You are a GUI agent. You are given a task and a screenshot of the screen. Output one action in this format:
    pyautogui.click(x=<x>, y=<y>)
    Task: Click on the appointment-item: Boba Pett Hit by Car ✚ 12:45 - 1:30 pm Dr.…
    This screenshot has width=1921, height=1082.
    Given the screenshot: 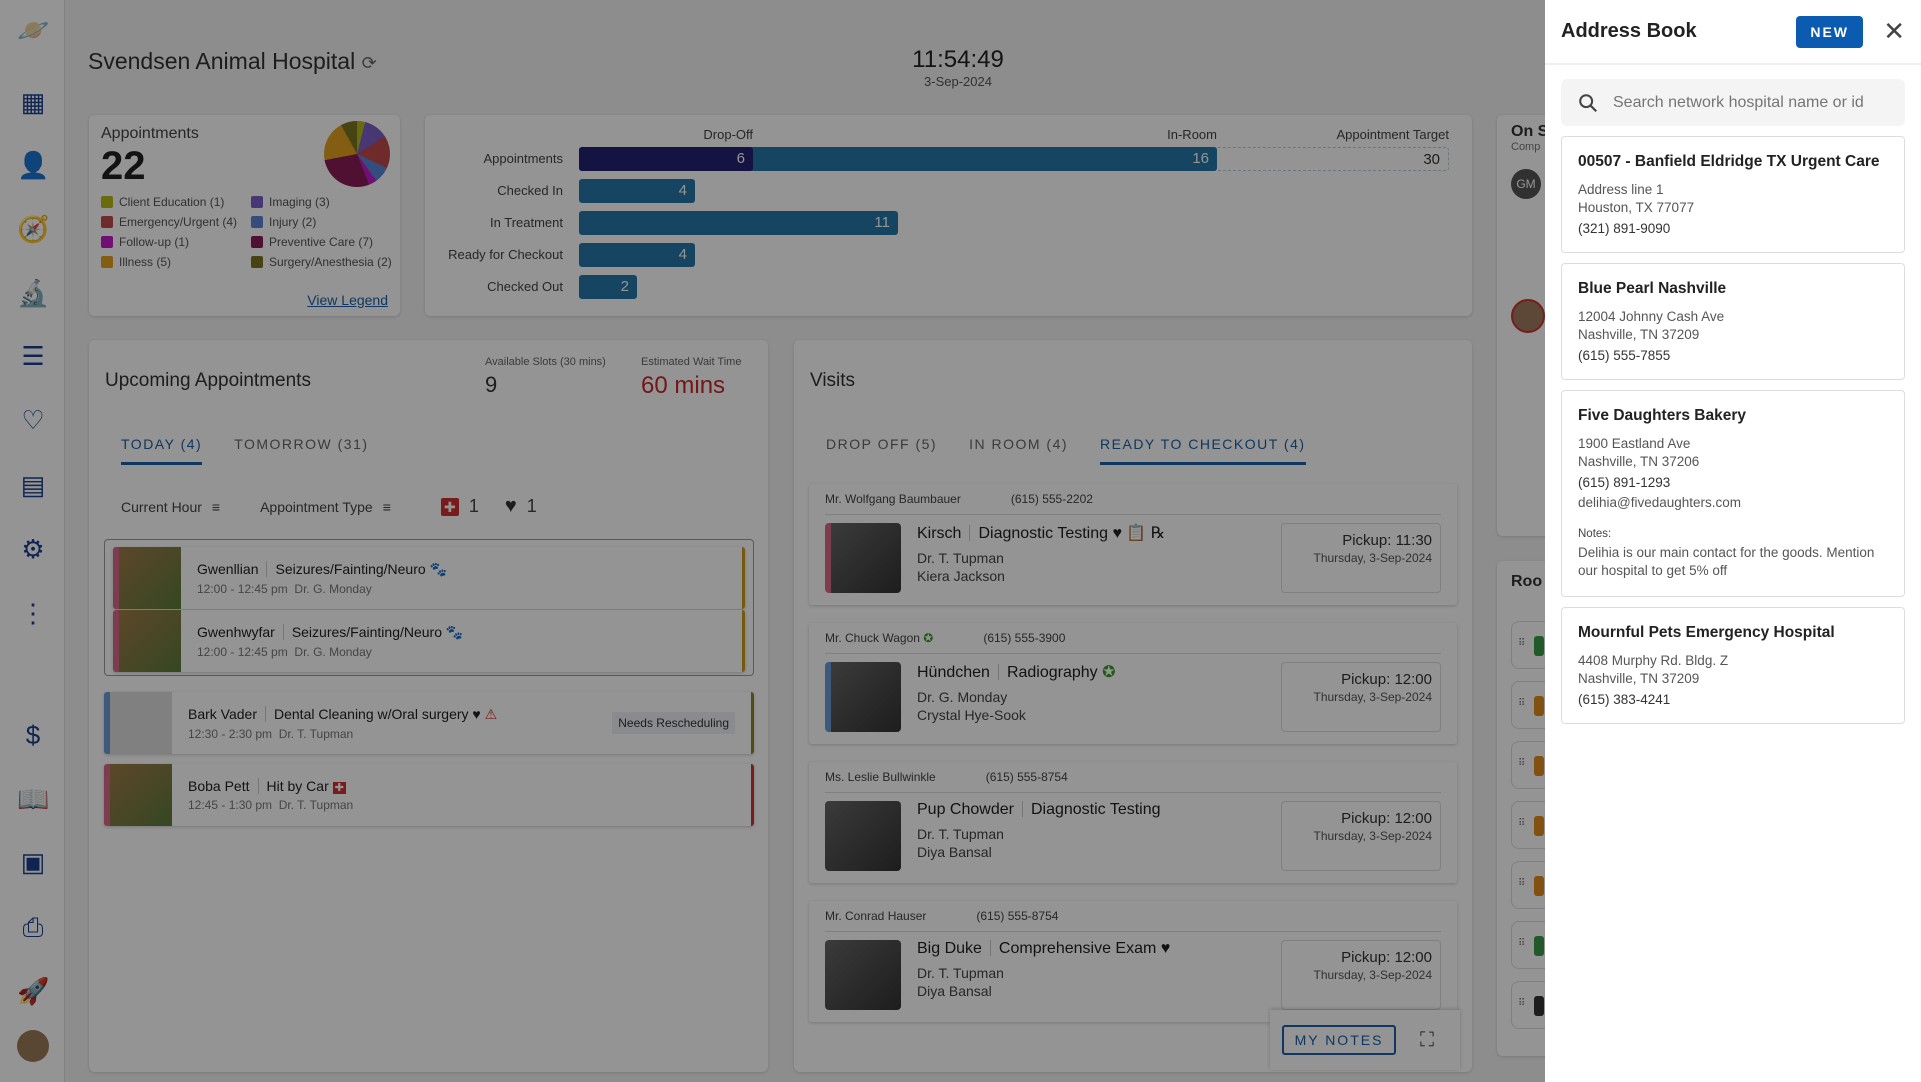 What is the action you would take?
    pyautogui.click(x=429, y=795)
    